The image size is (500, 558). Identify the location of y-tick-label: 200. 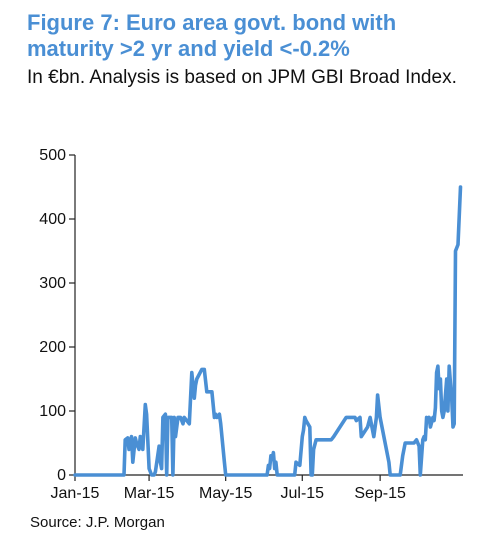
(52, 347).